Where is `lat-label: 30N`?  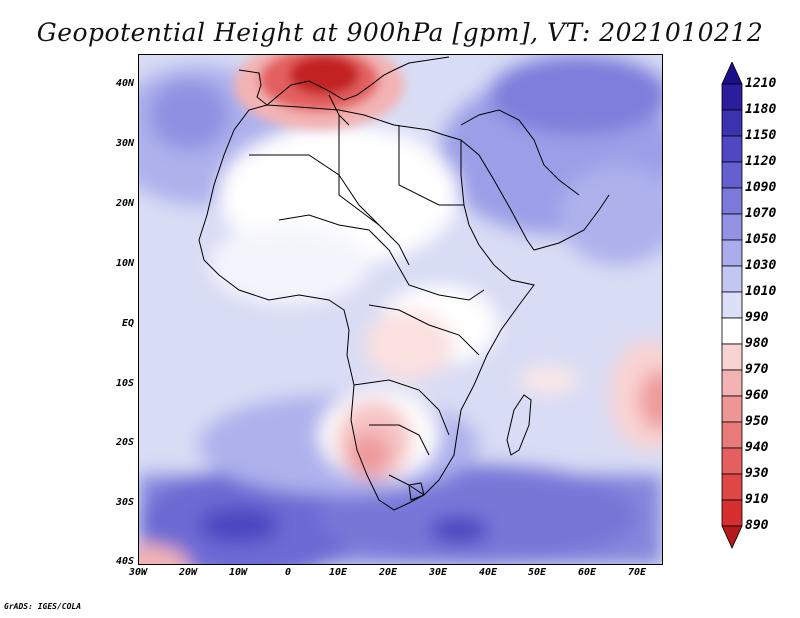 lat-label: 30N is located at coordinates (124, 143).